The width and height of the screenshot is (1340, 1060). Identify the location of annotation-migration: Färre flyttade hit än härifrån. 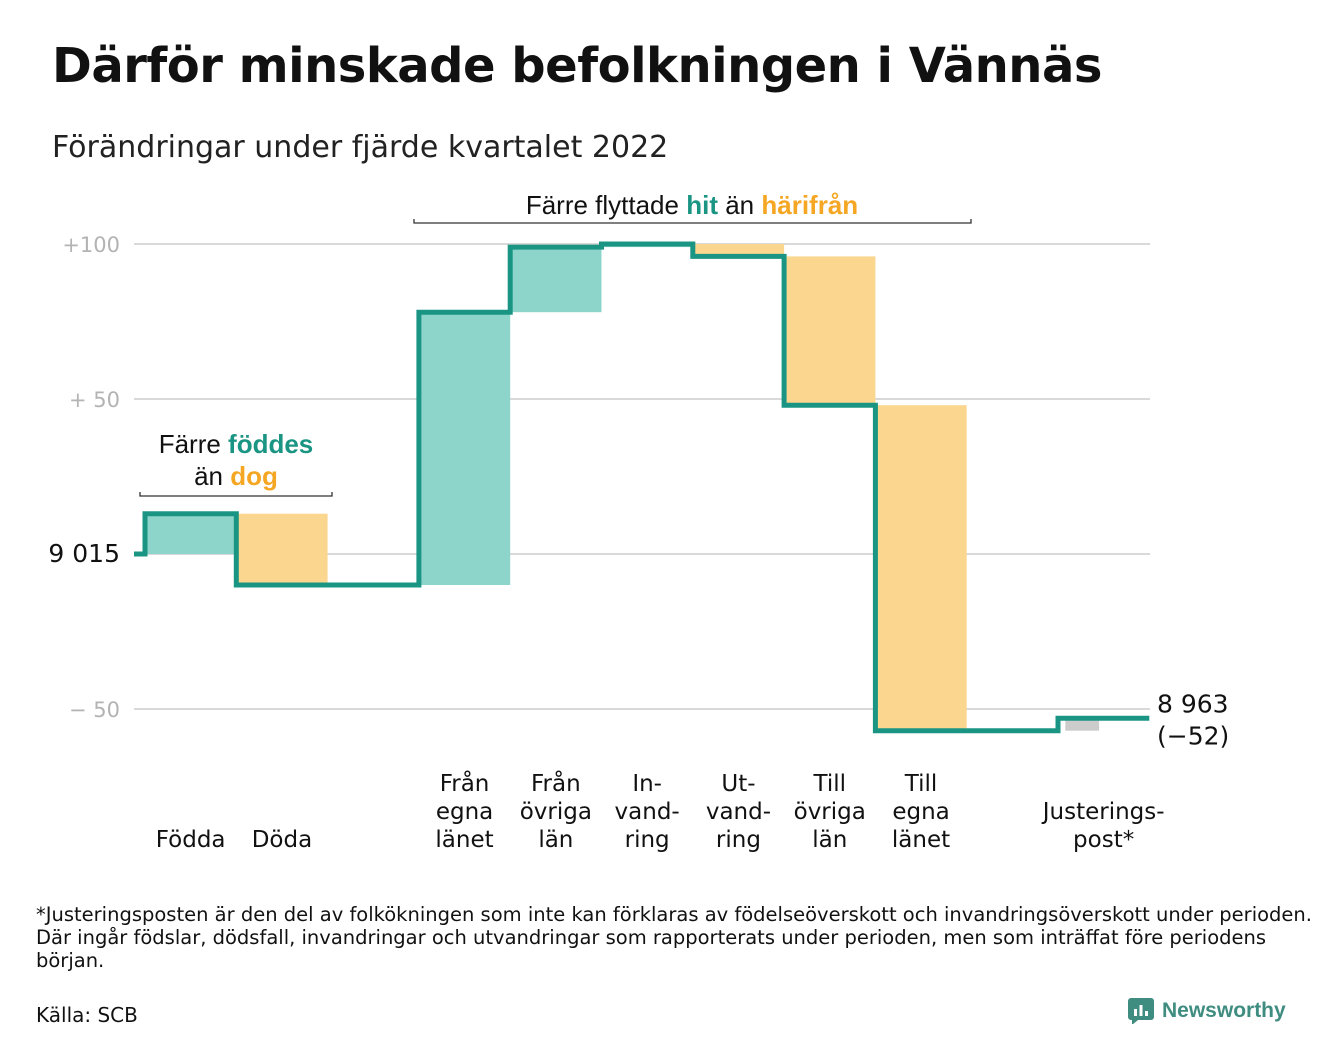
(692, 205).